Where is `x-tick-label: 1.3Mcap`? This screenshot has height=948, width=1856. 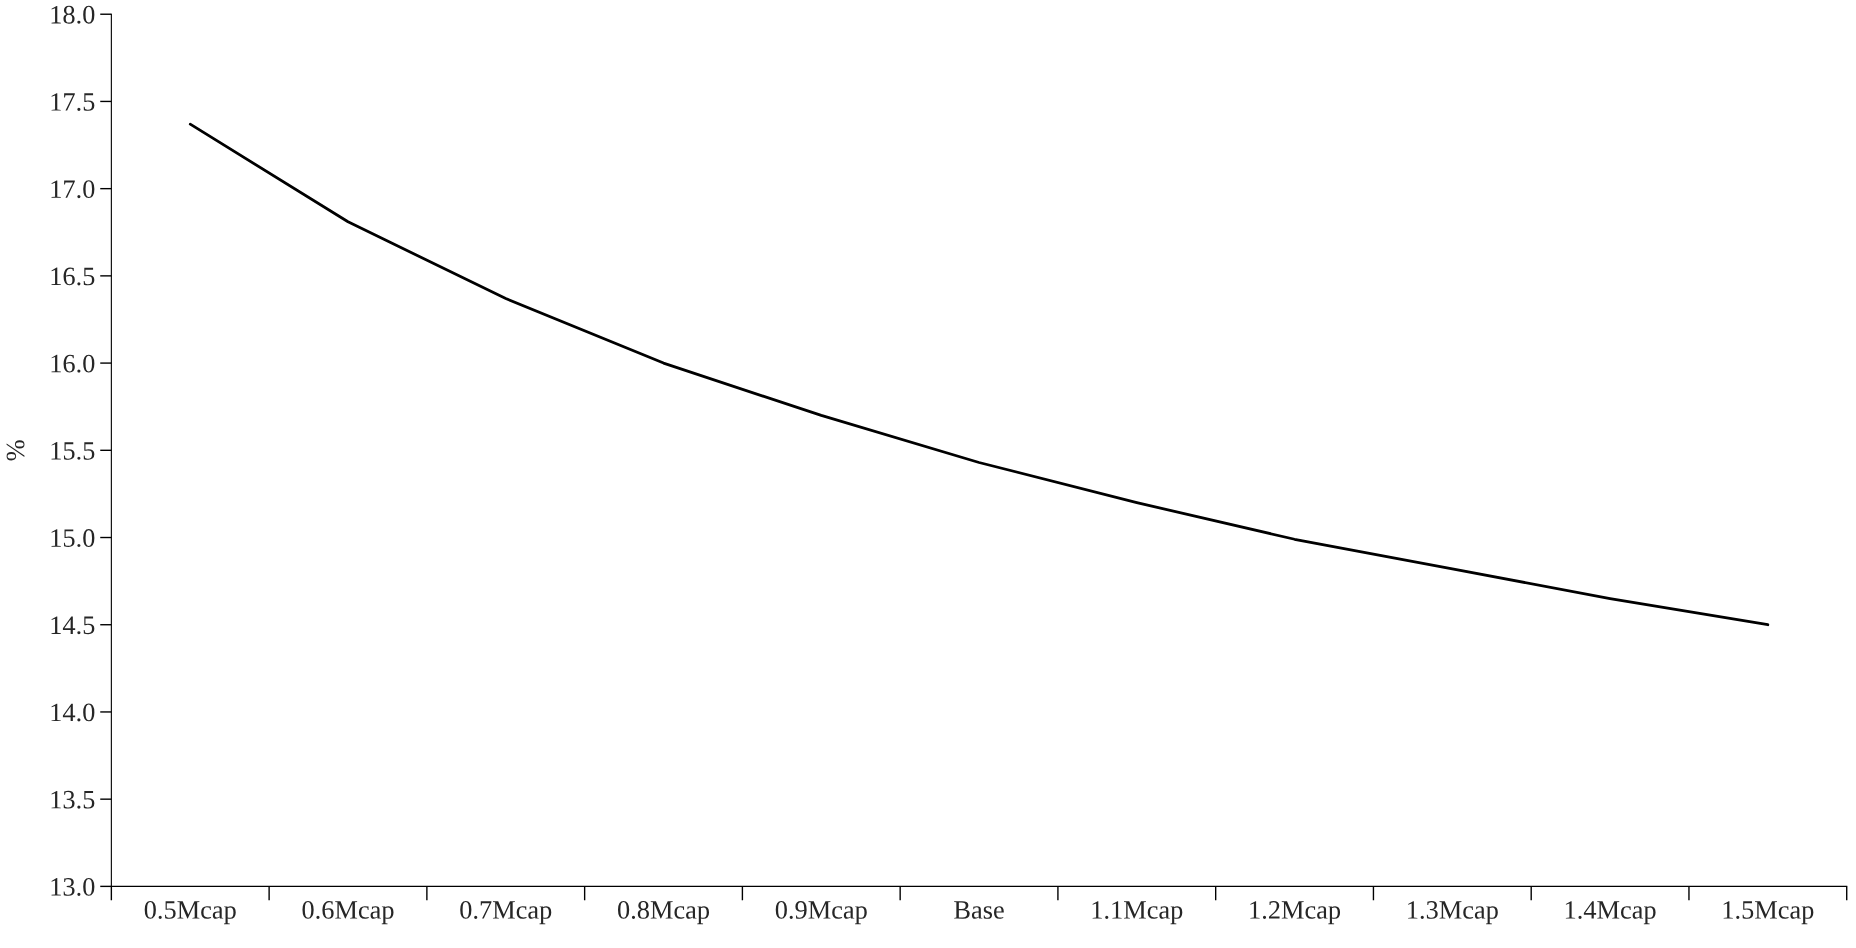
x-tick-label: 1.3Mcap is located at coordinates (1453, 913).